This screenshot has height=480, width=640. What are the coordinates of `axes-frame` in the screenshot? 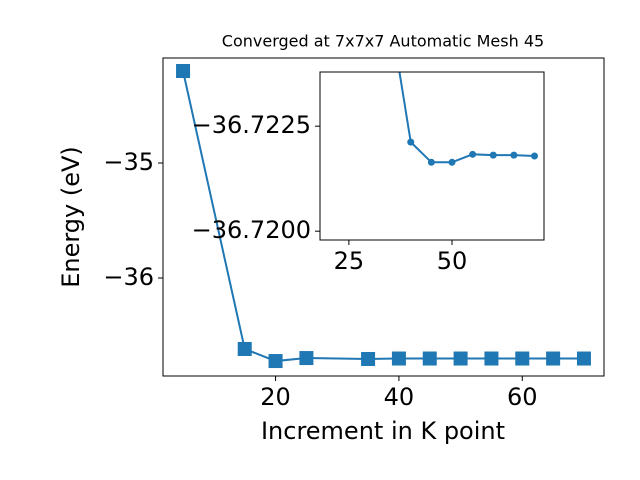 It's located at (432, 156).